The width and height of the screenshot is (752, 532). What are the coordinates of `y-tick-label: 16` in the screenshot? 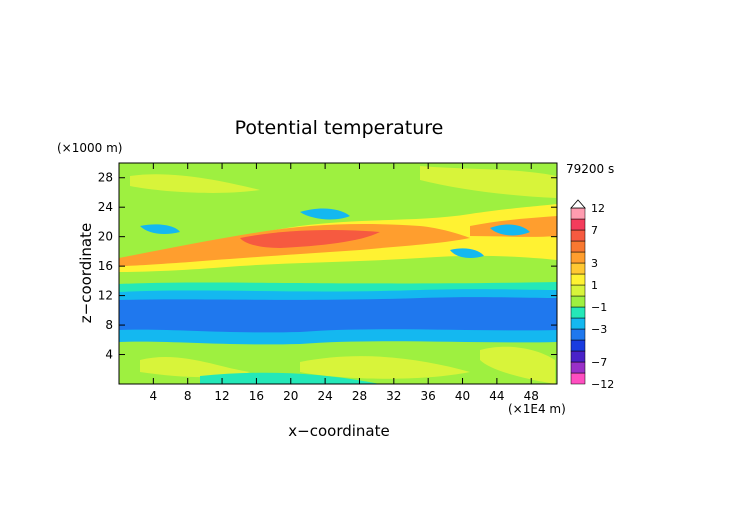 It's located at (105, 266).